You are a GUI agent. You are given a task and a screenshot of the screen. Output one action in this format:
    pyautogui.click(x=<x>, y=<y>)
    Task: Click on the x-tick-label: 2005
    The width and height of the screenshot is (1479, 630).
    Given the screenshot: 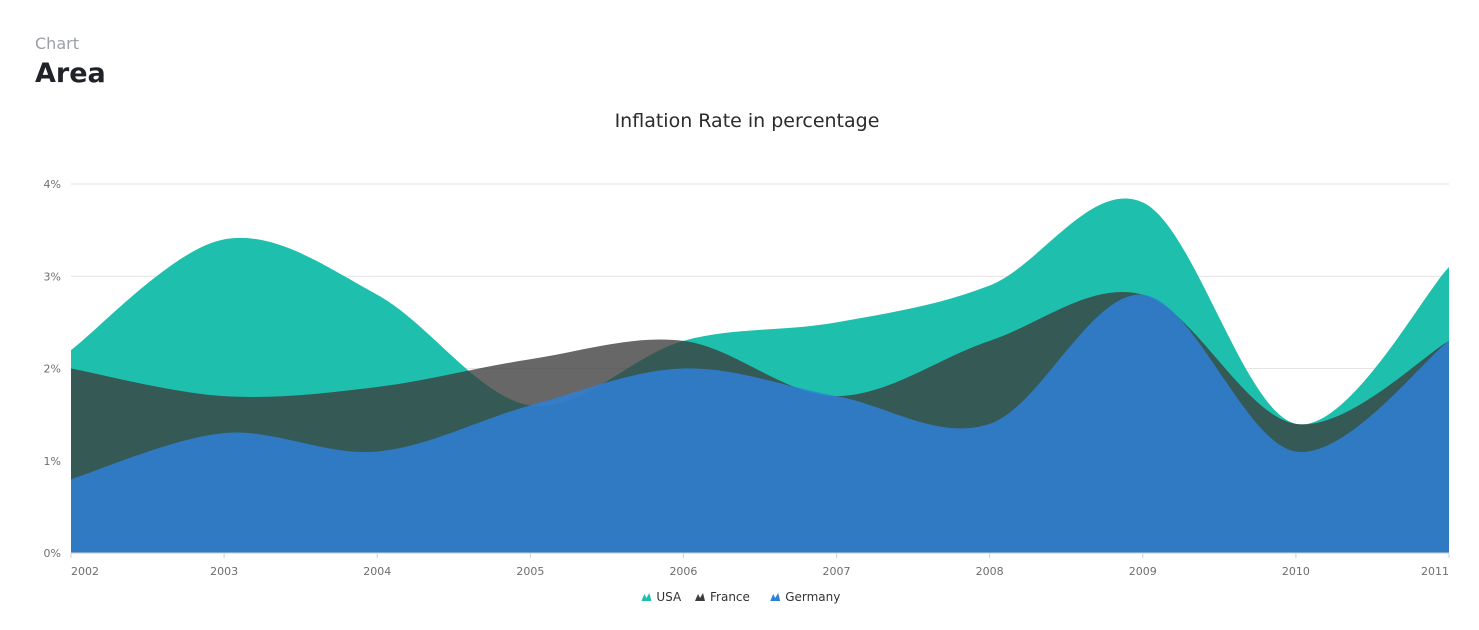 What is the action you would take?
    pyautogui.click(x=530, y=571)
    